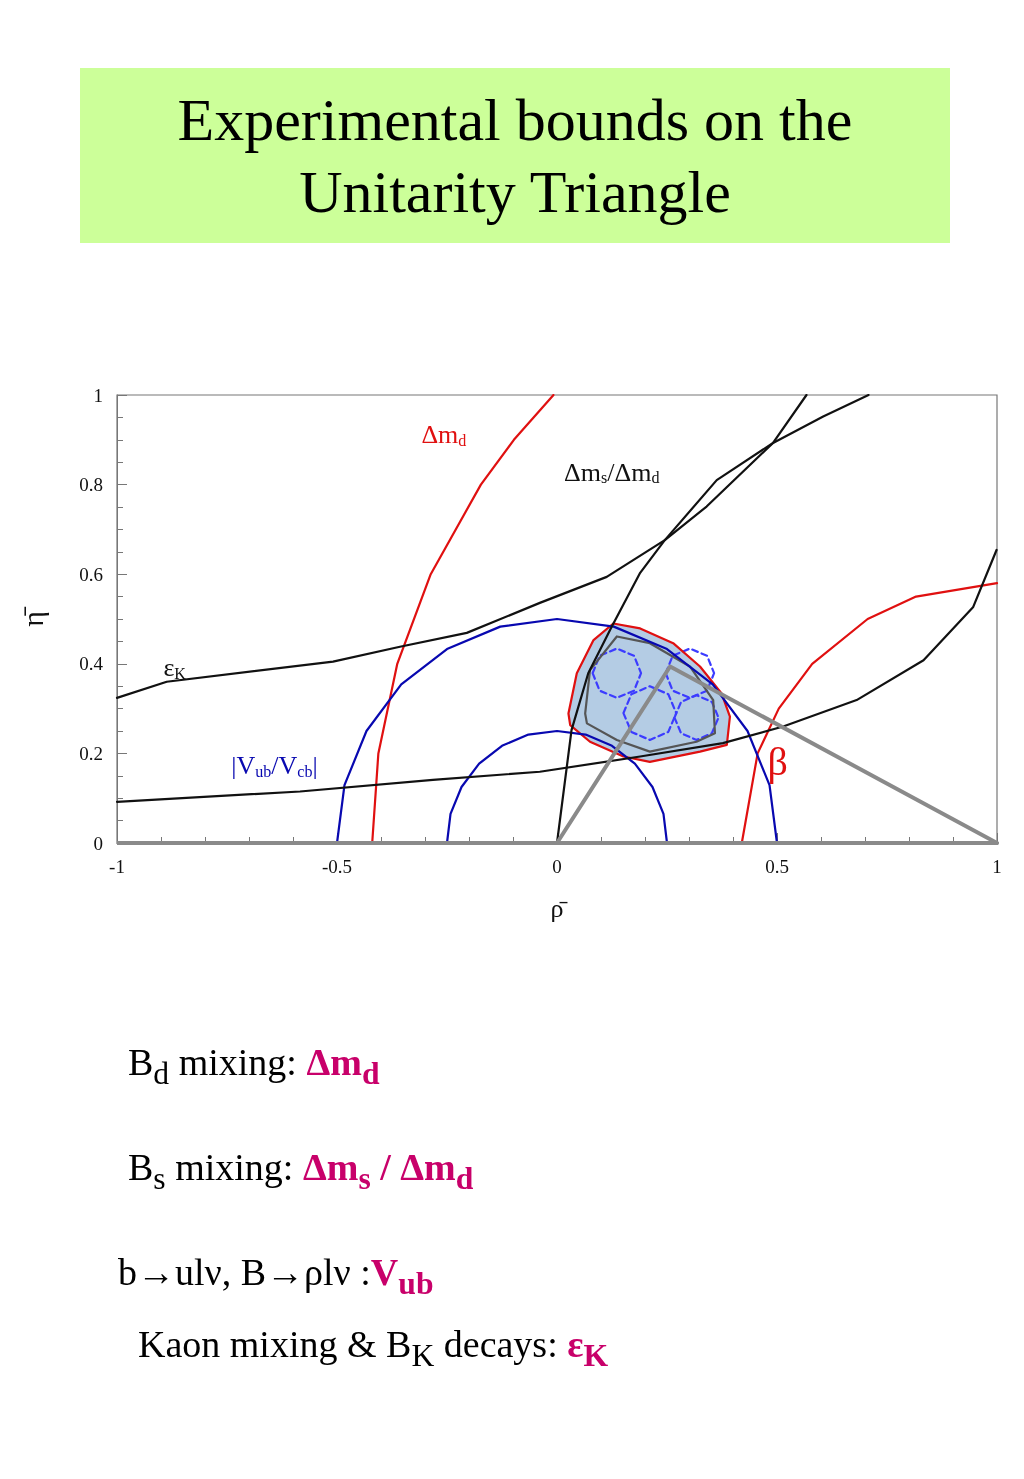  Describe the element at coordinates (91, 664) in the screenshot. I see `y-tick-label: 0.4` at that location.